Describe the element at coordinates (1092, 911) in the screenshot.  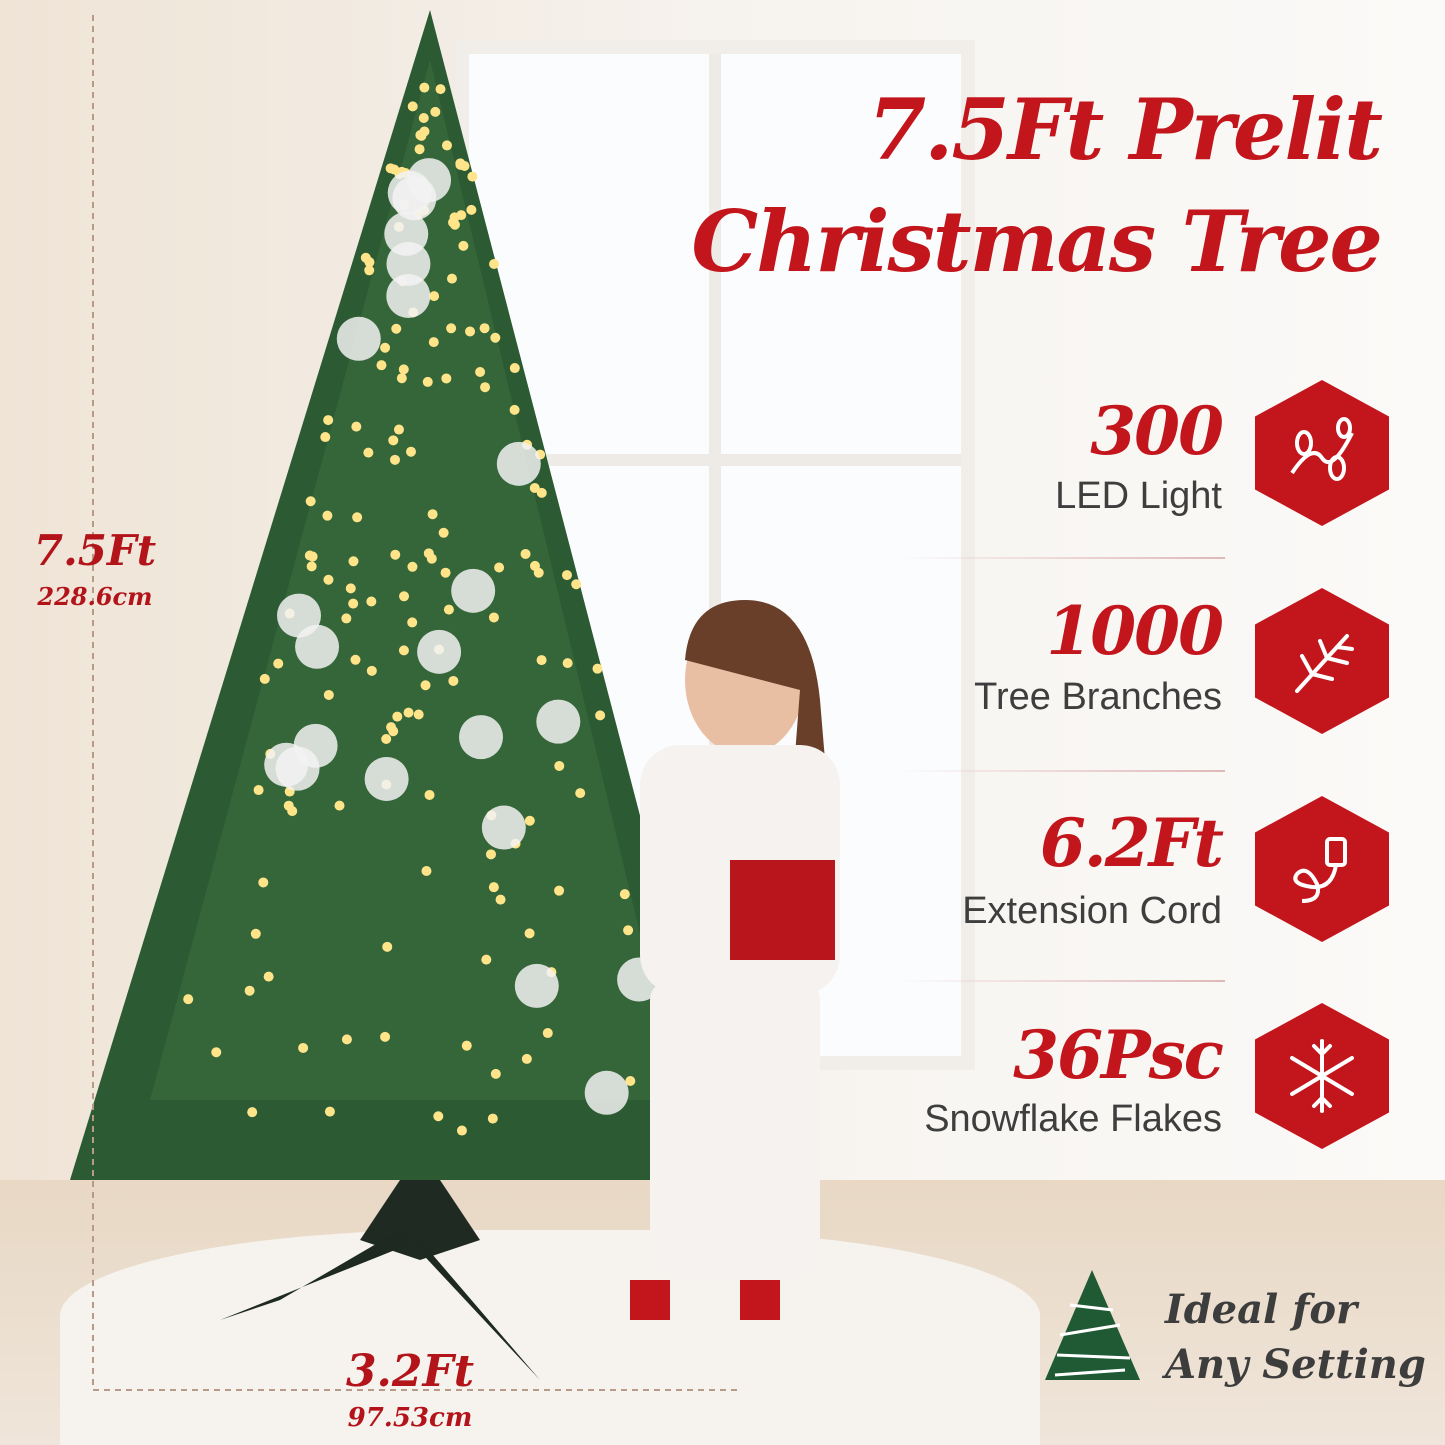
I see `feature-label: Extension Cord` at that location.